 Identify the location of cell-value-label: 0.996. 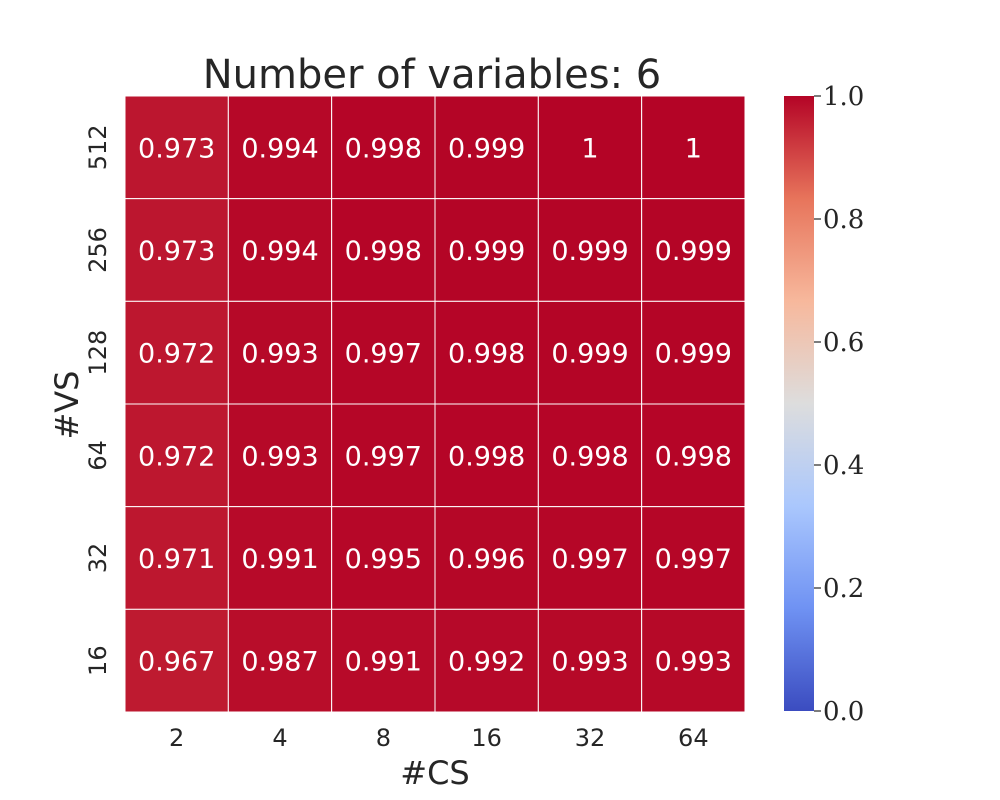
(486, 559).